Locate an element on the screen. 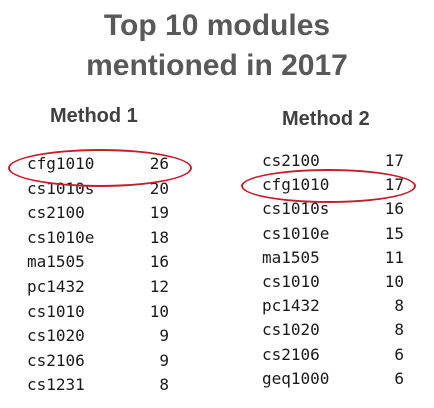  method-1-row: cfg1010 26 is located at coordinates (98, 163).